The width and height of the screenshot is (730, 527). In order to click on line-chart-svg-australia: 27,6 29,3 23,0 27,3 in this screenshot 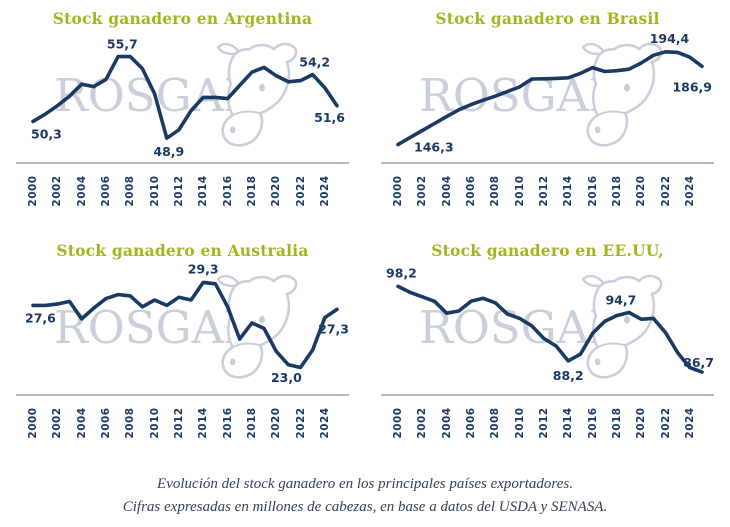, I will do `click(182, 328)`.